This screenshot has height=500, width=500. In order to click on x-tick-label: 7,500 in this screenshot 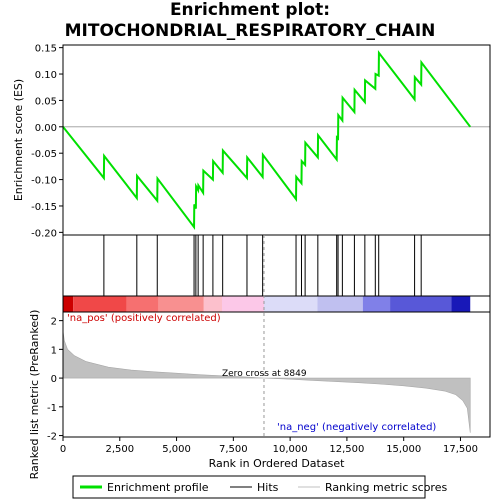, I will do `click(233, 449)`.